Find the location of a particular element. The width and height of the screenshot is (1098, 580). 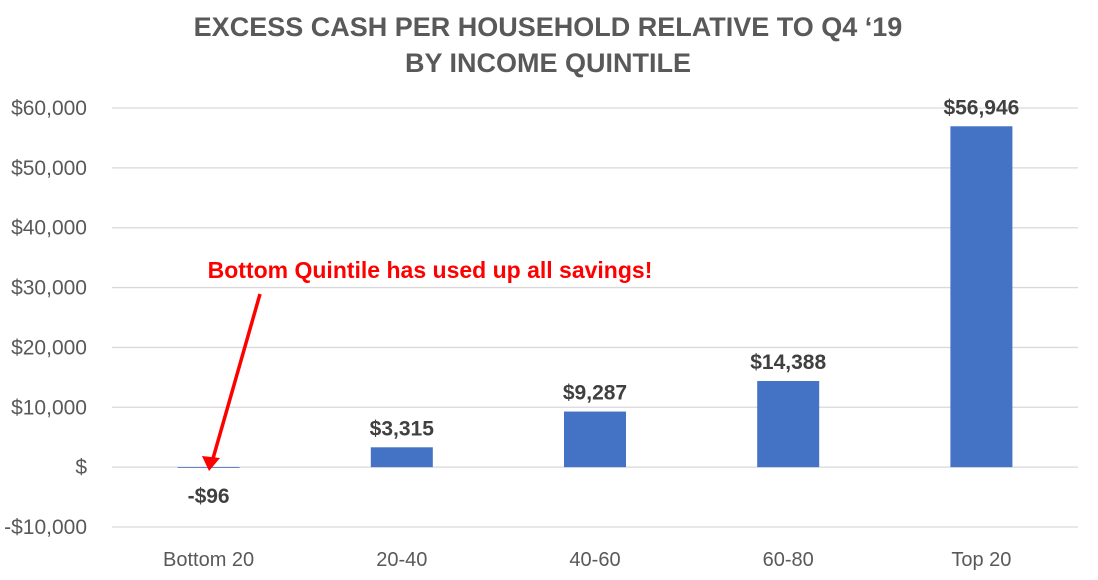

y-tick-label: $40,000 is located at coordinates (49, 228).